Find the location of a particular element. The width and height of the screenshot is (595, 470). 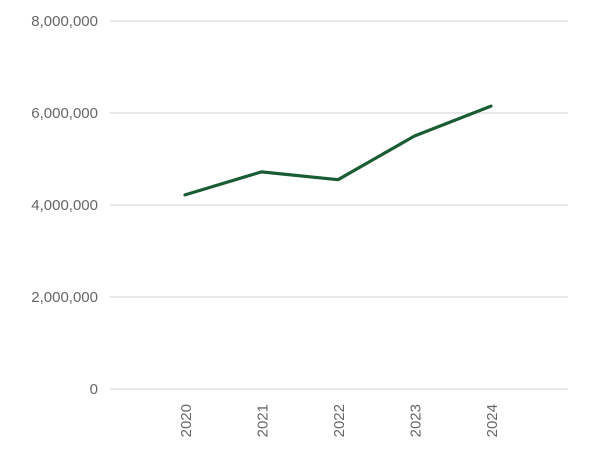

x-tick-label: 2020 is located at coordinates (186, 420).